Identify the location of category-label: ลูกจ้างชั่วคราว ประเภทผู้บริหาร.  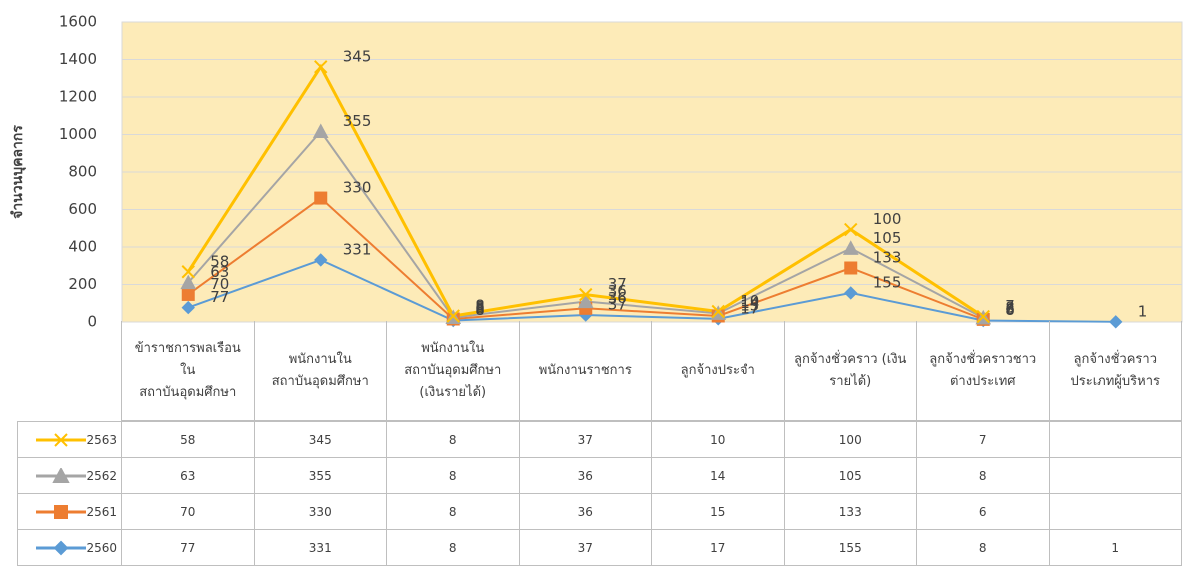
(1115, 371).